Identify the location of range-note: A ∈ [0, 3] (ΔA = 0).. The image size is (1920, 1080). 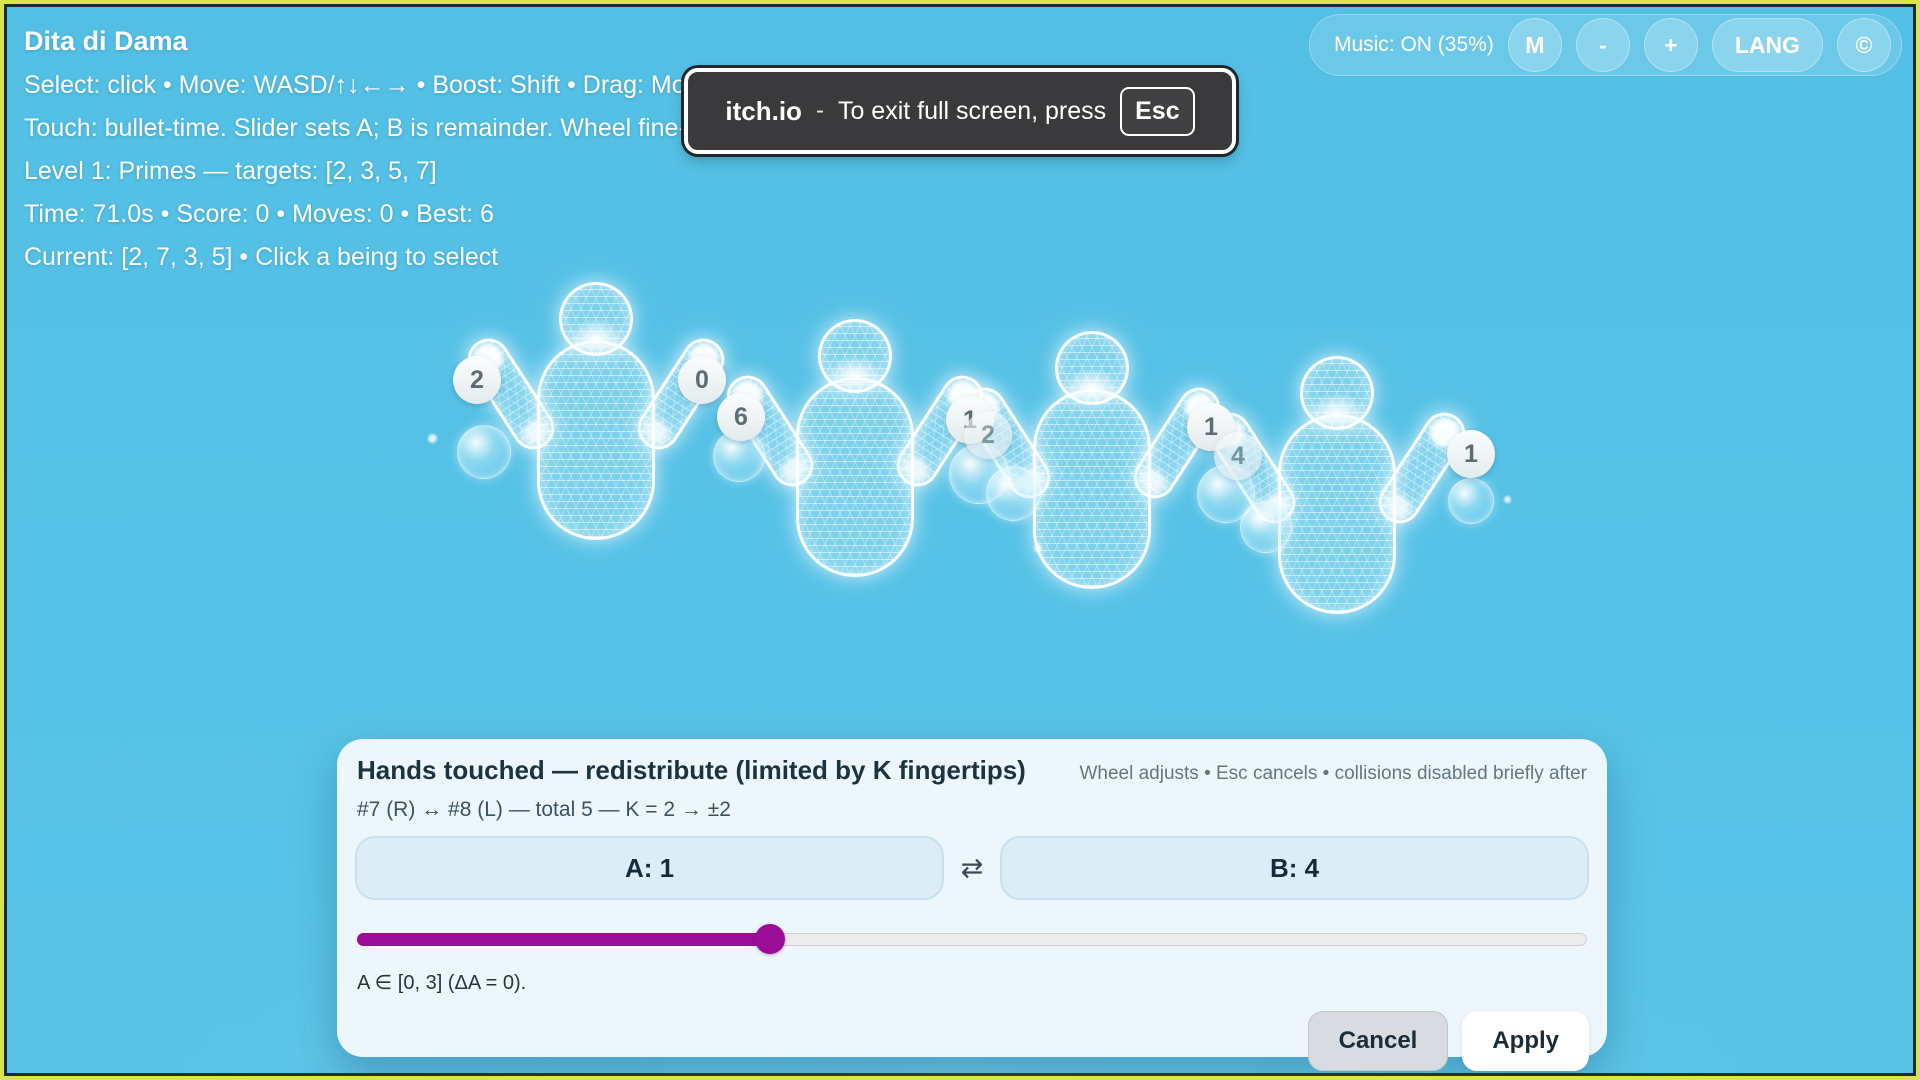
(442, 983).